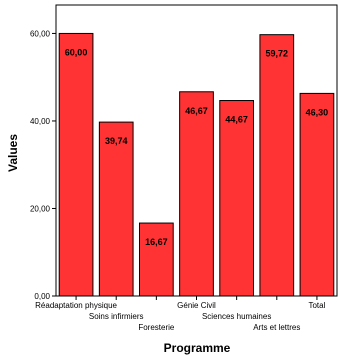 The width and height of the screenshot is (338, 356). I want to click on y-axis-title: Values, so click(13, 153).